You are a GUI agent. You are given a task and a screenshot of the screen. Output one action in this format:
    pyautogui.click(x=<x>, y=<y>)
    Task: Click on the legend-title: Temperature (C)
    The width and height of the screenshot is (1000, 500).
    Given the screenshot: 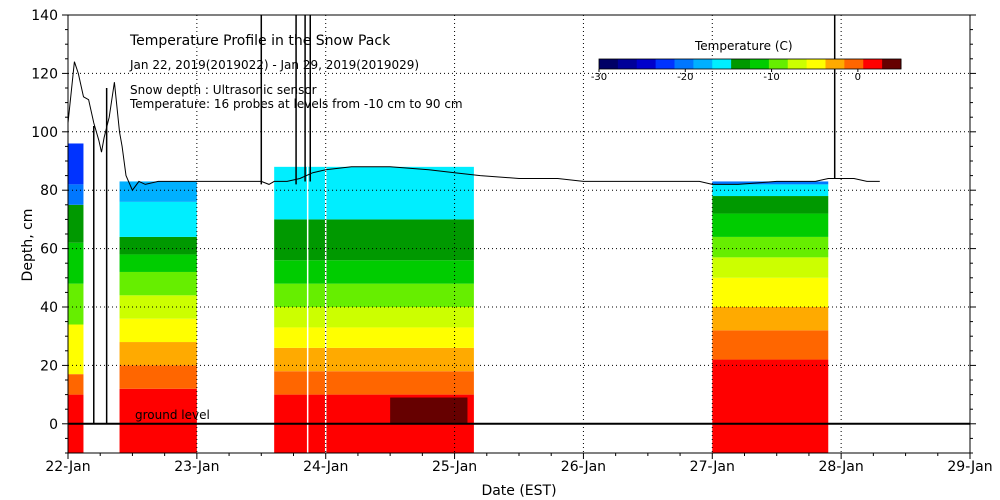 What is the action you would take?
    pyautogui.click(x=743, y=46)
    